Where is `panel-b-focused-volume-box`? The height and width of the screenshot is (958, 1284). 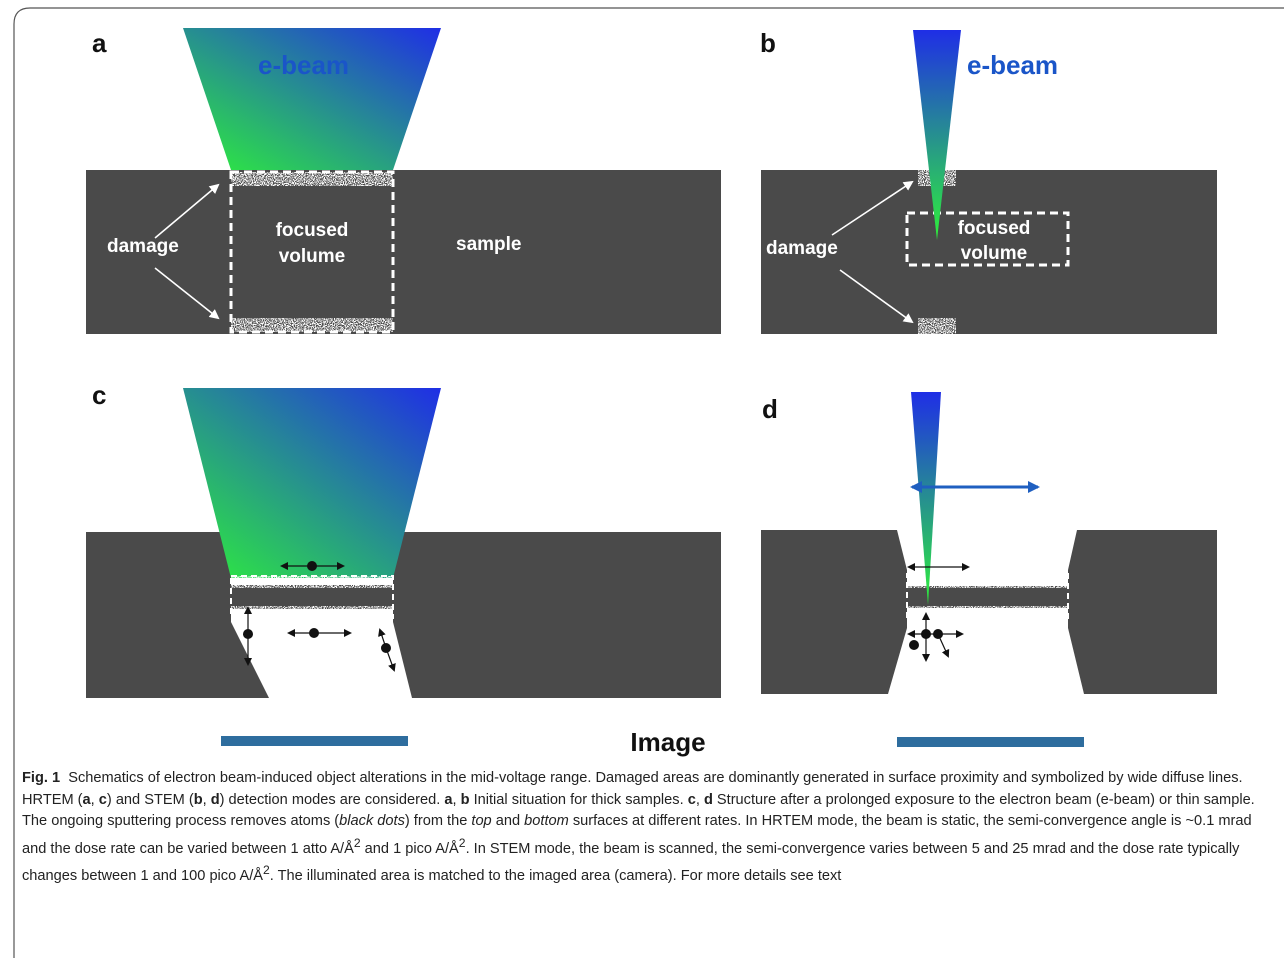
panel-b-focused-volume-box is located at coordinates (987, 239).